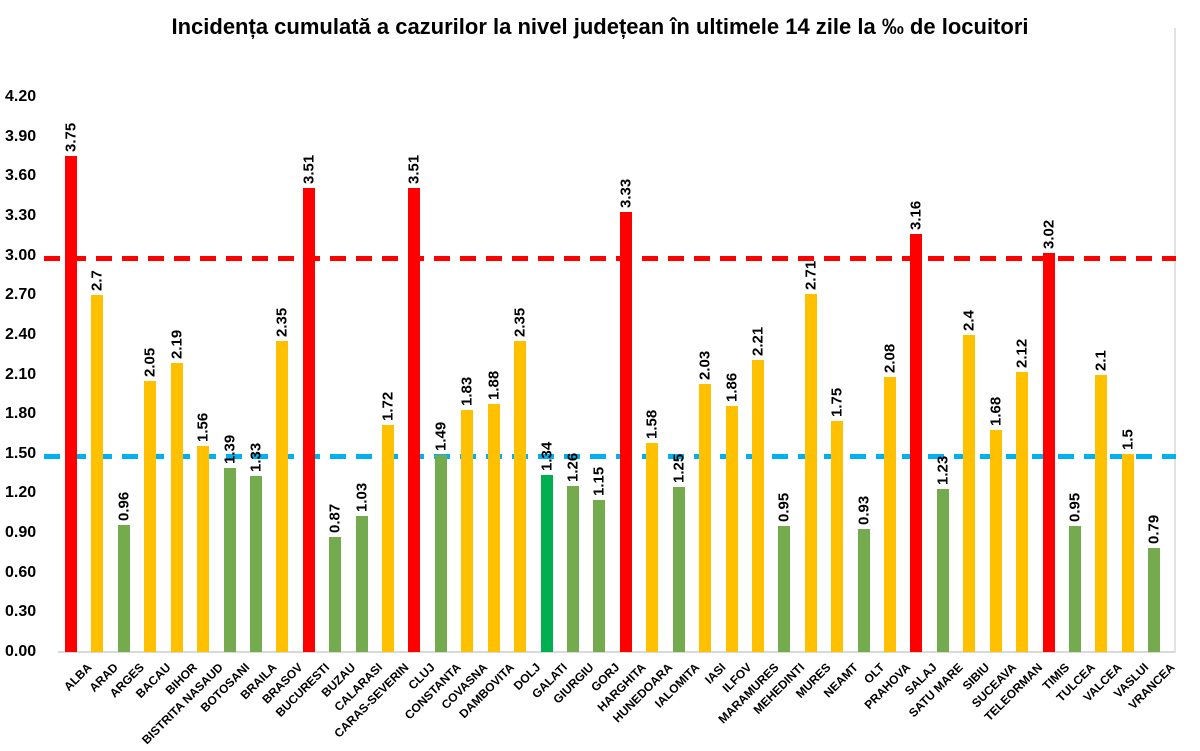 This screenshot has width=1200, height=751. Describe the element at coordinates (150, 362) in the screenshot. I see `bar-value-label: 2.05` at that location.